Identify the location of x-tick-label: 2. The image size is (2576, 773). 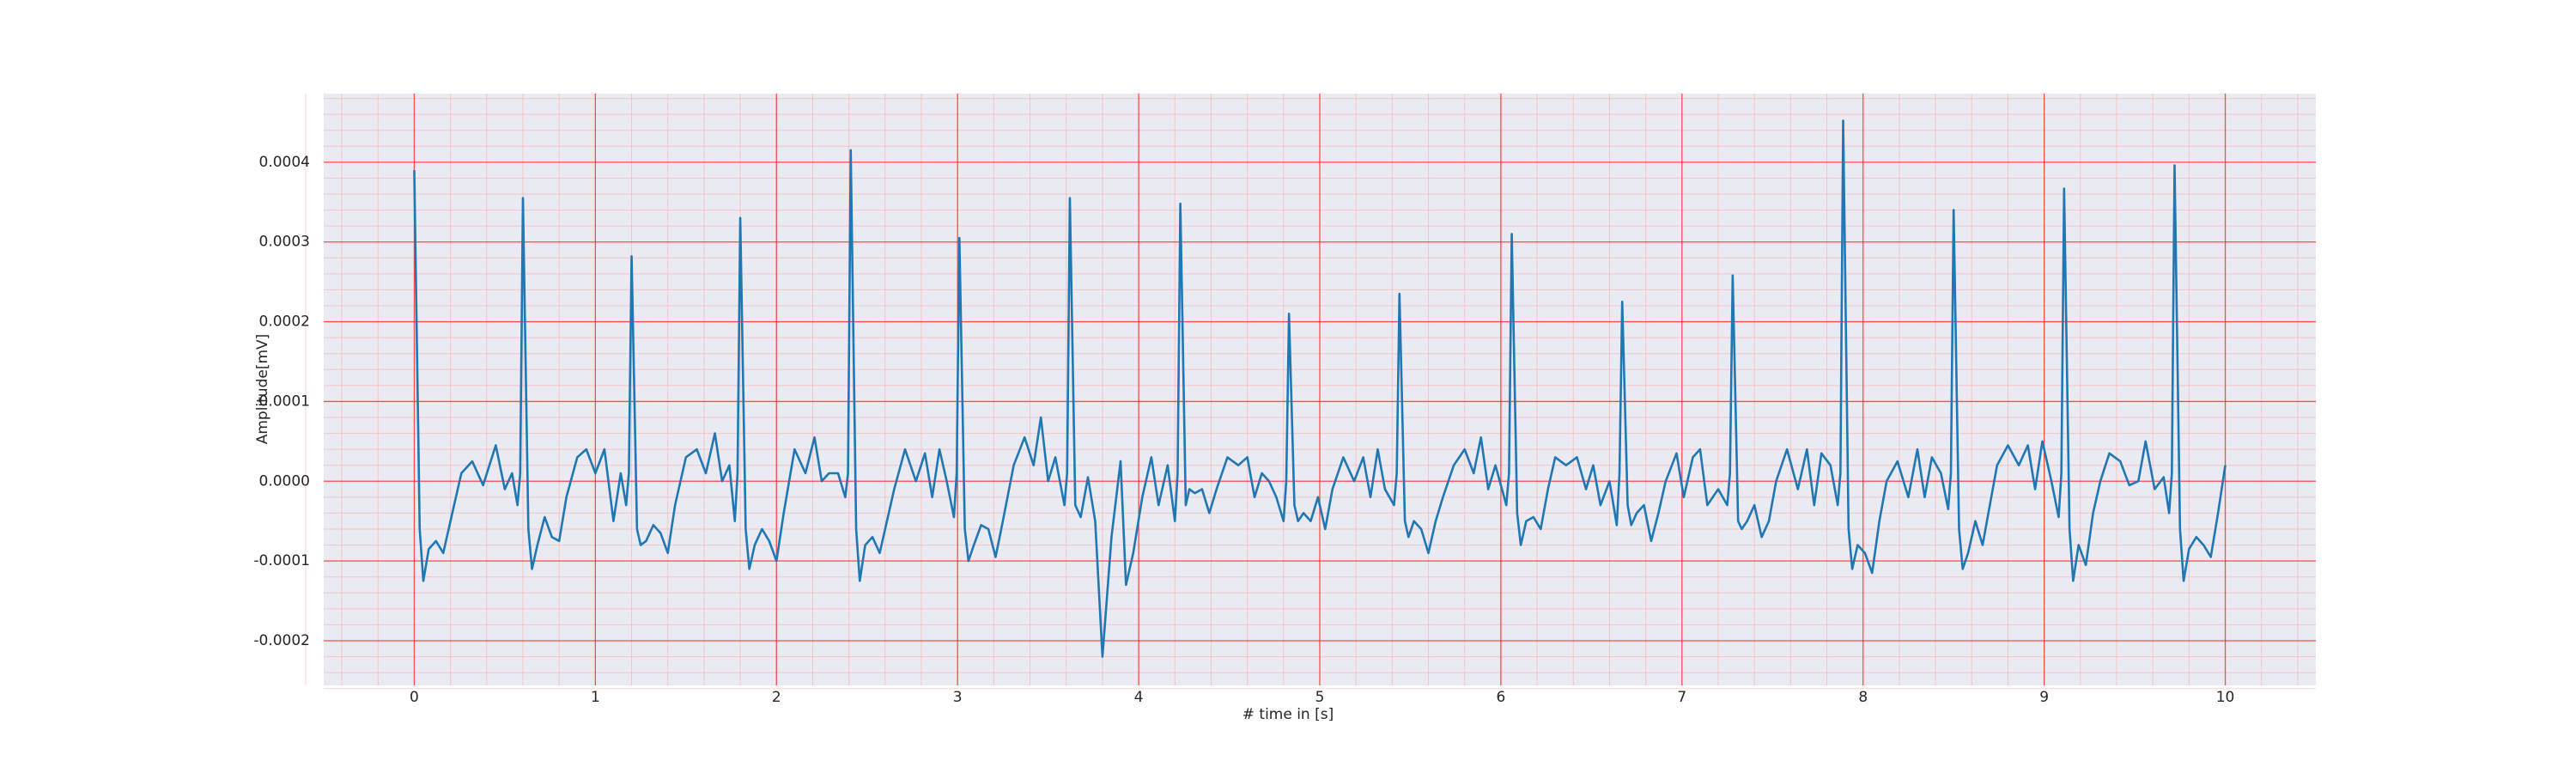
(777, 697).